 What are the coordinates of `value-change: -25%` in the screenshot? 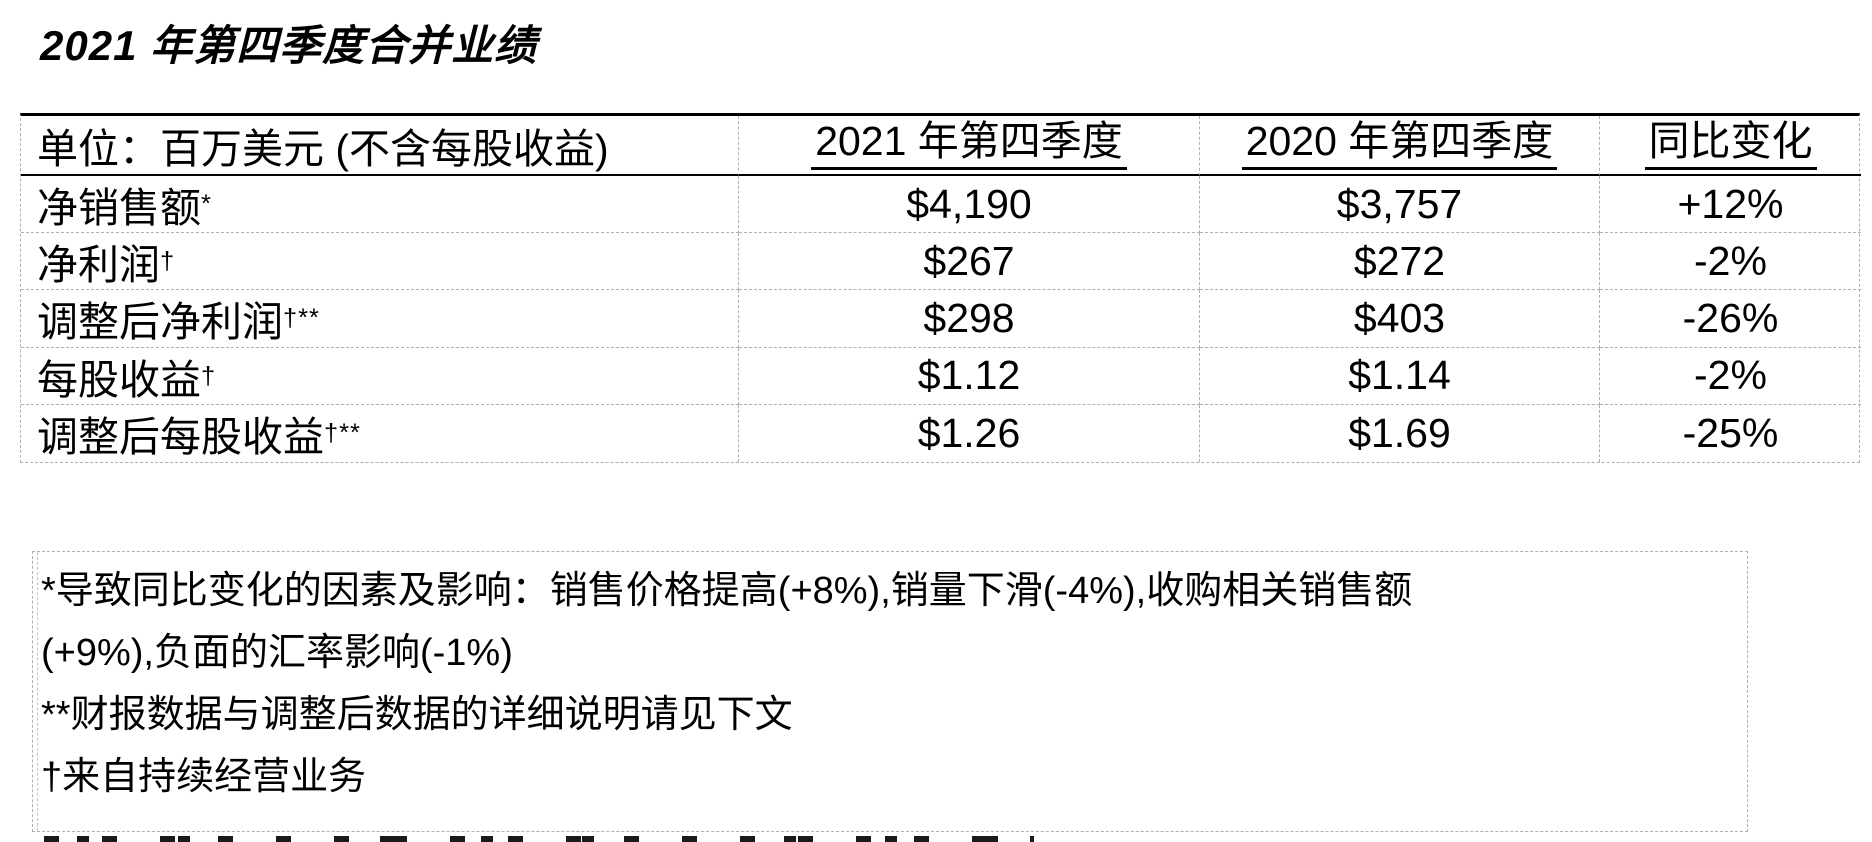 It's located at (1730, 432).